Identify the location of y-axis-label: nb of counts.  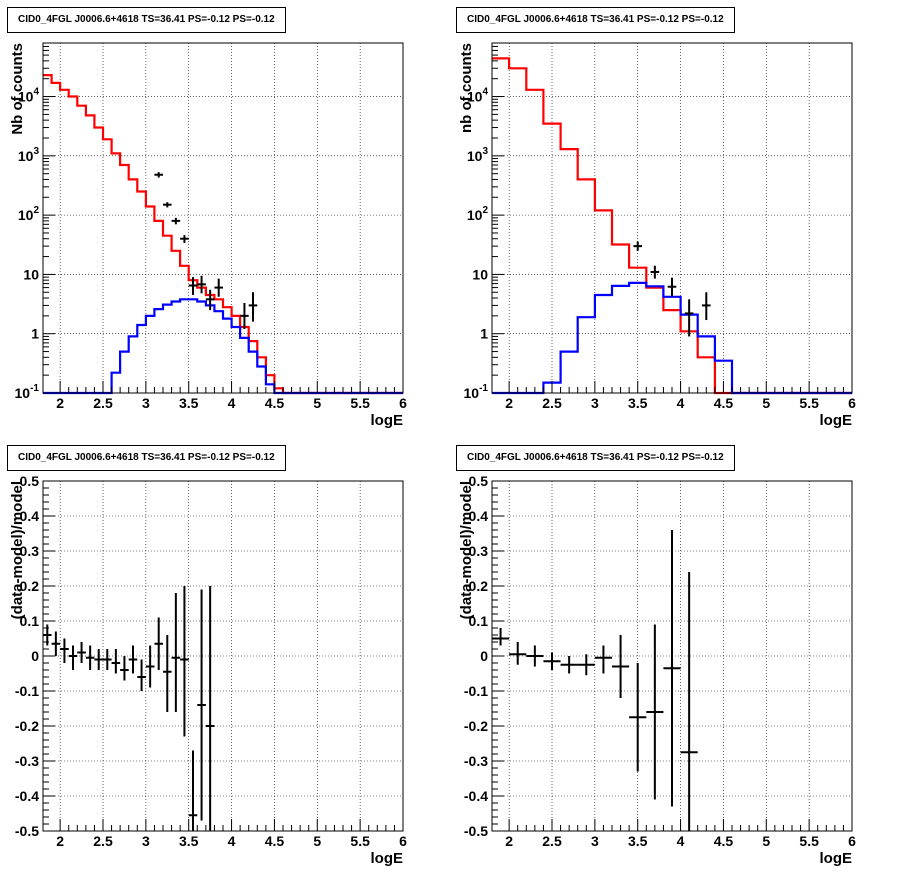
(466, 88).